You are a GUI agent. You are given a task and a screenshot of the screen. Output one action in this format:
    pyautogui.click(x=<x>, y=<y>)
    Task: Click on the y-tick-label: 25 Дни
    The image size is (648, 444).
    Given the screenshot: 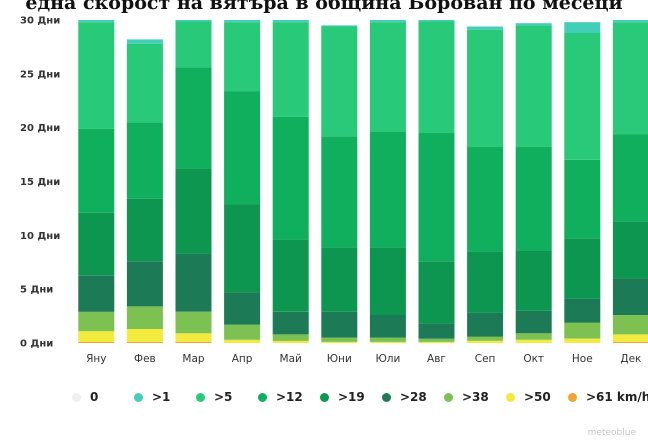 What is the action you would take?
    pyautogui.click(x=40, y=74)
    